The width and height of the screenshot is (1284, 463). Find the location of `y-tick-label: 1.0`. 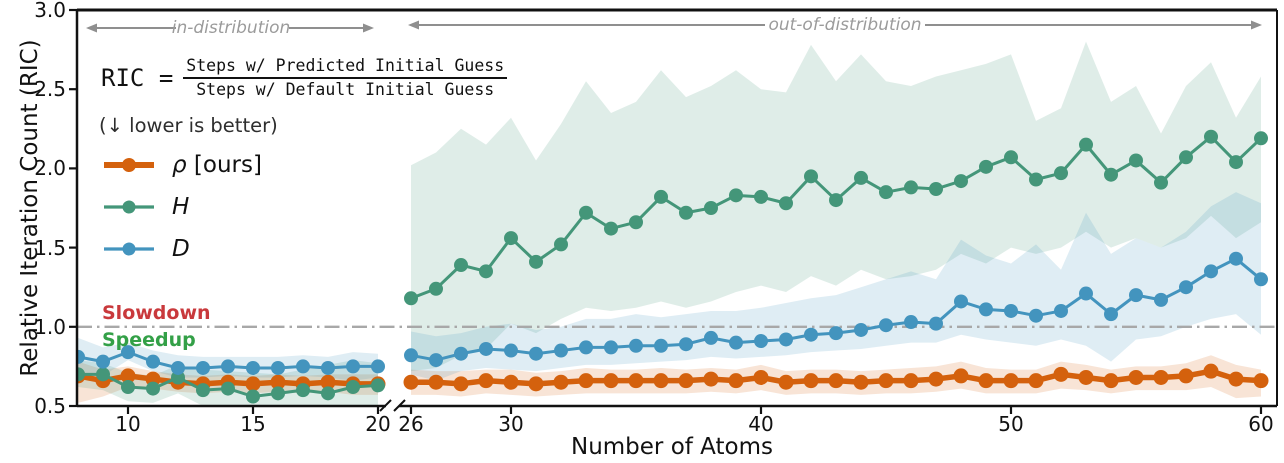

y-tick-label: 1.0 is located at coordinates (50, 326).